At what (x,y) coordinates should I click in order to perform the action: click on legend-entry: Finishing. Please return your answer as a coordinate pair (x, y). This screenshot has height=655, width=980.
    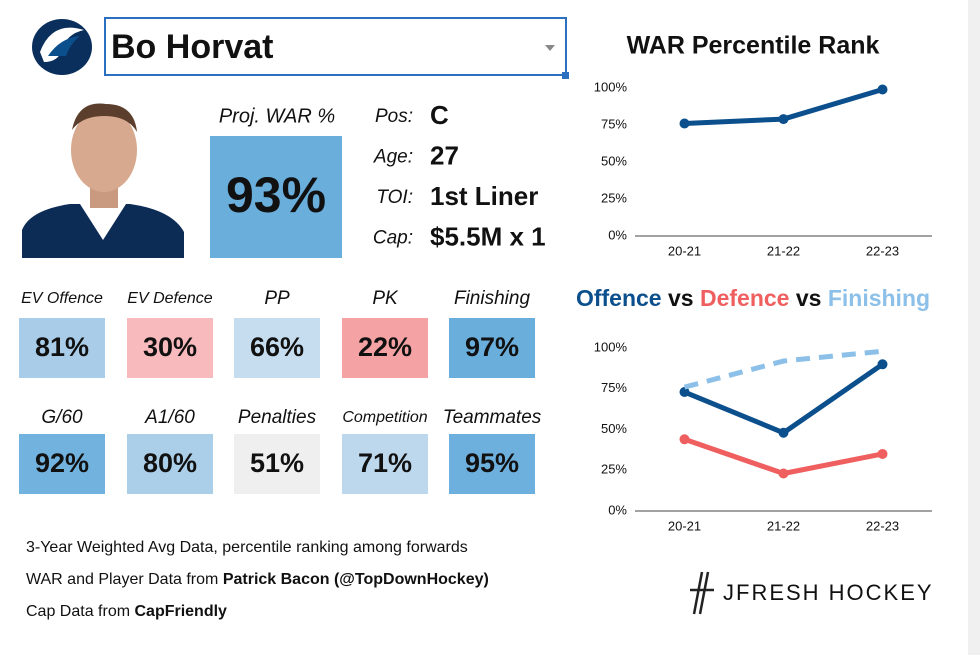
    Looking at the image, I should click on (879, 298).